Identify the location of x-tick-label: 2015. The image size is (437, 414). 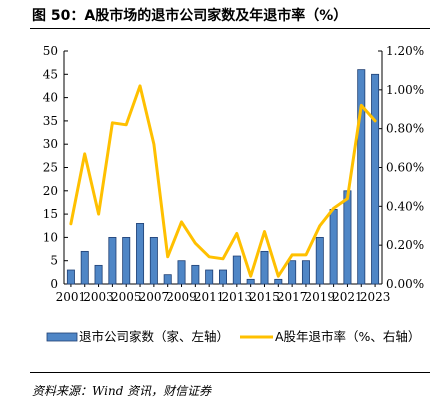
(264, 297).